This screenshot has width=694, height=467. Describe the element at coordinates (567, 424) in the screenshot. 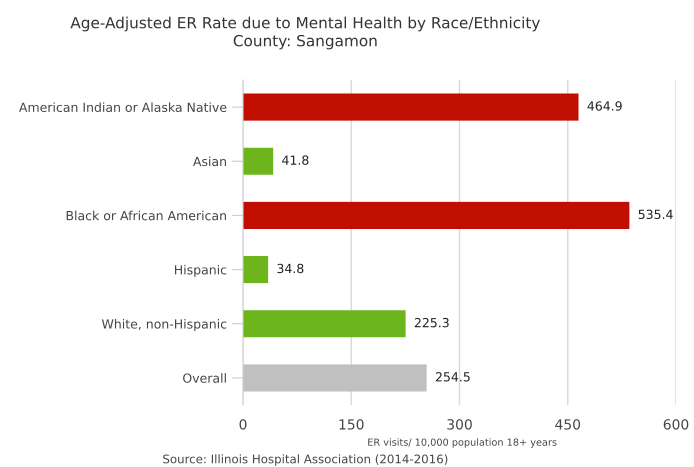

I see `x-tick-label: 450` at that location.